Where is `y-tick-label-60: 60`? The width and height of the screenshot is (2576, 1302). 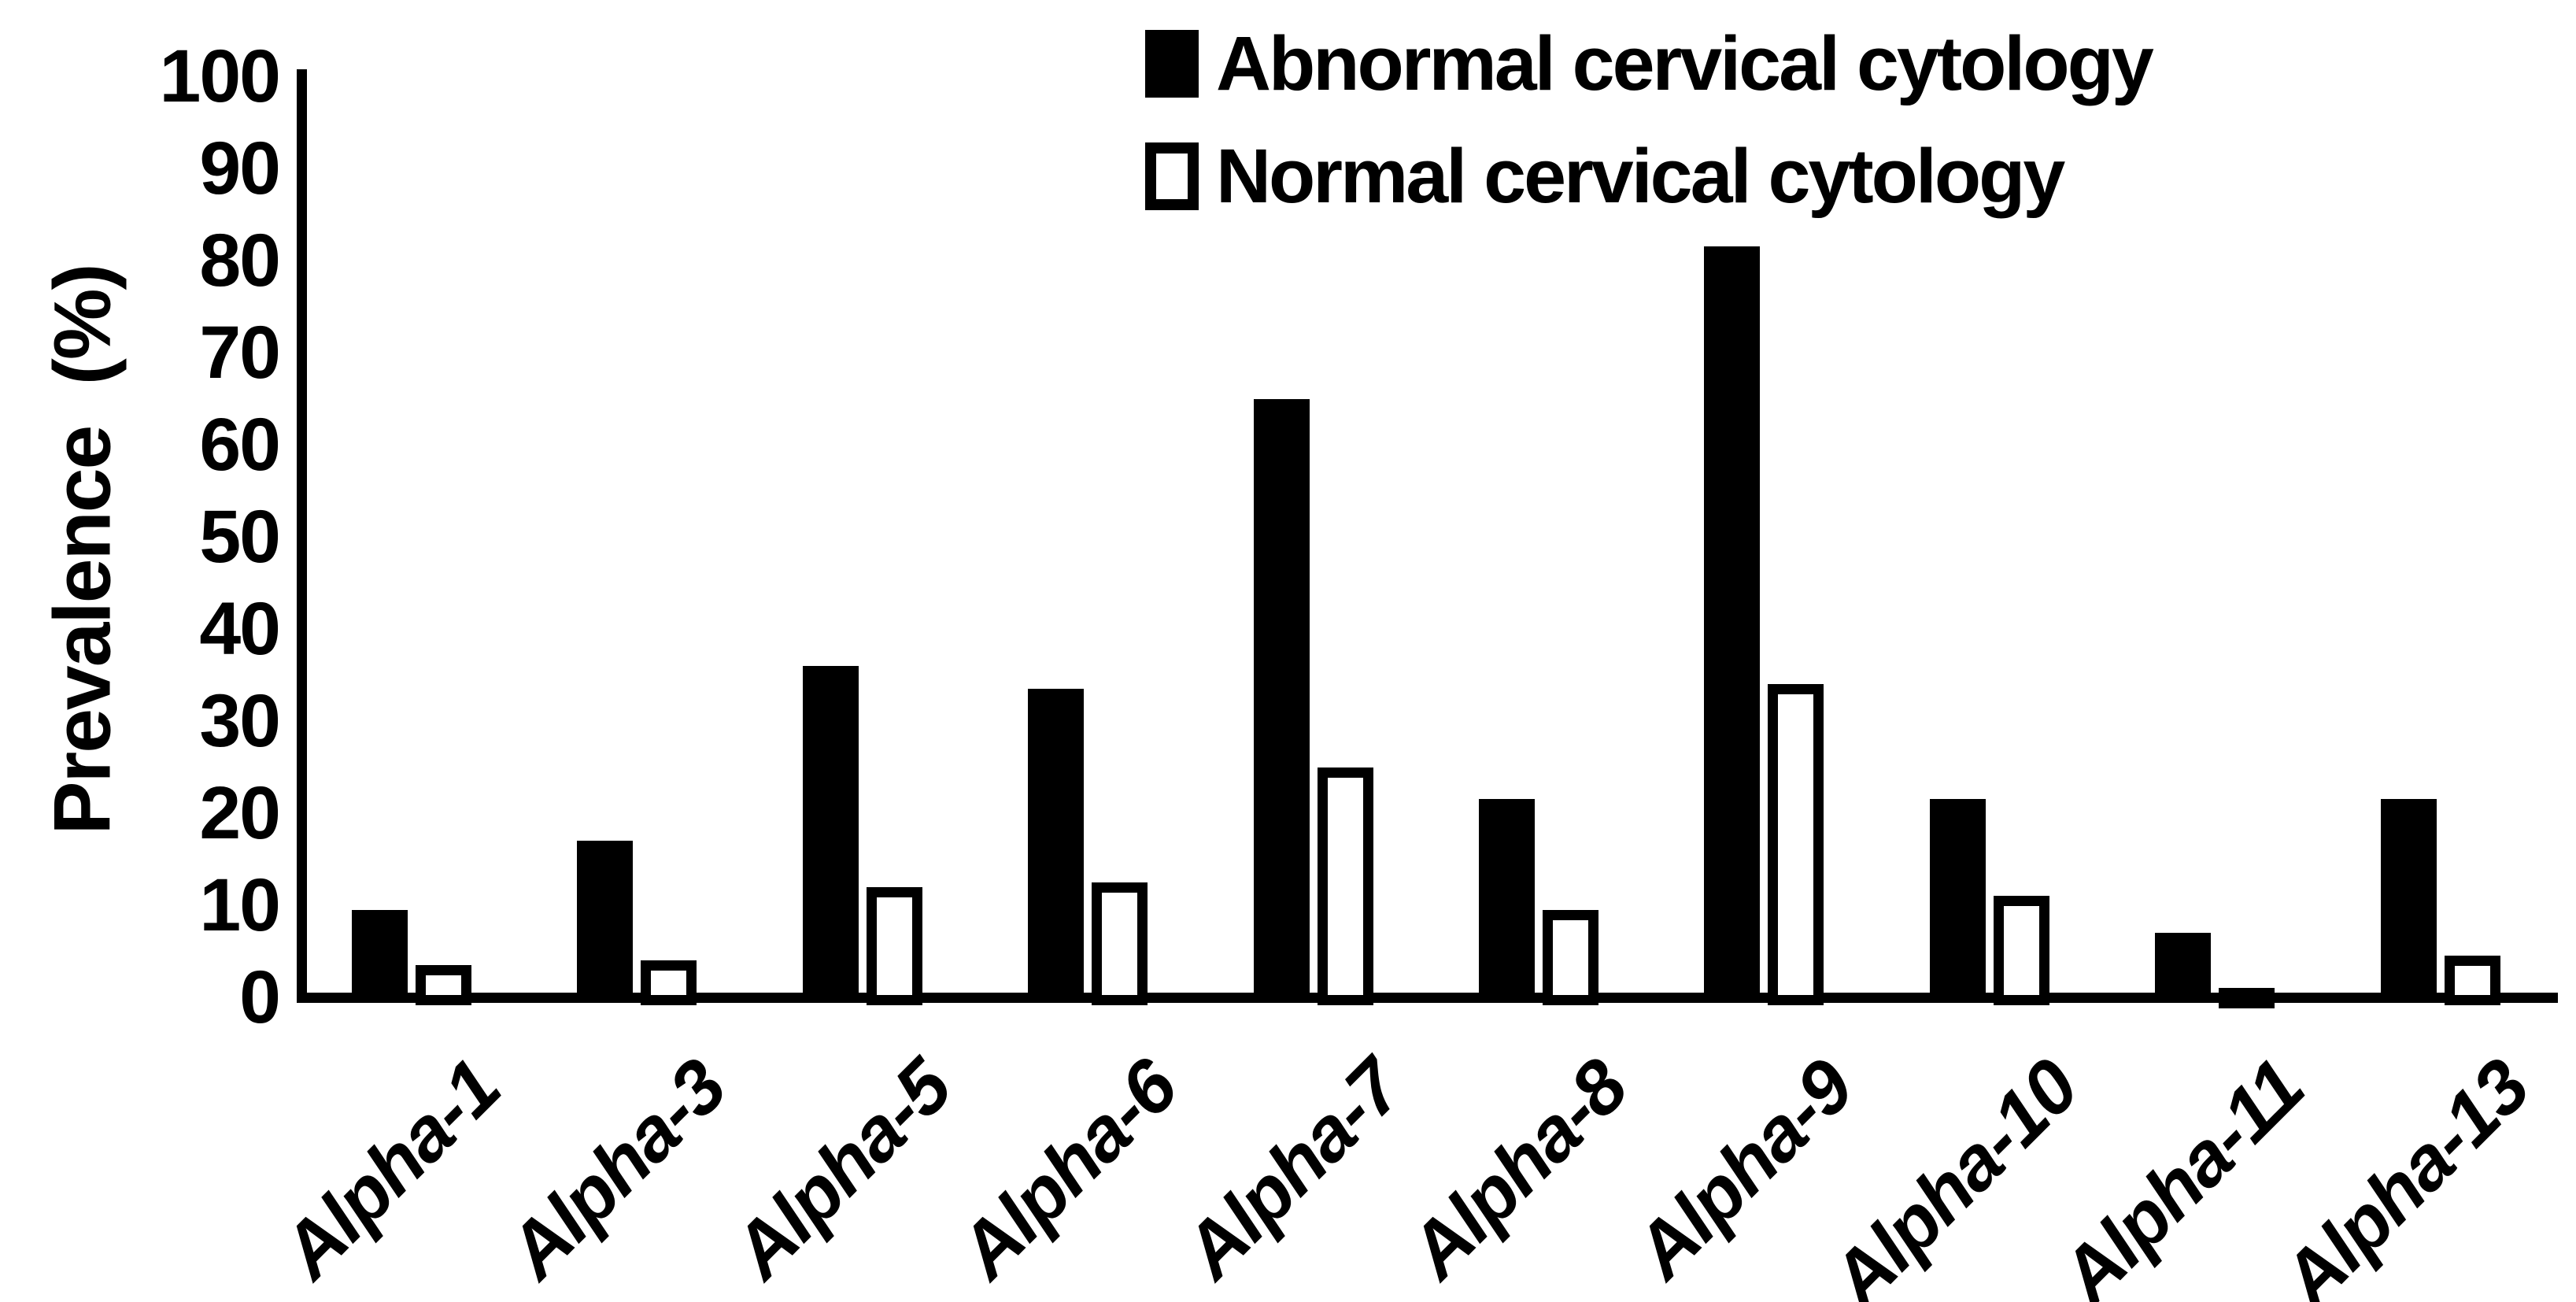 y-tick-label-60: 60 is located at coordinates (240, 444).